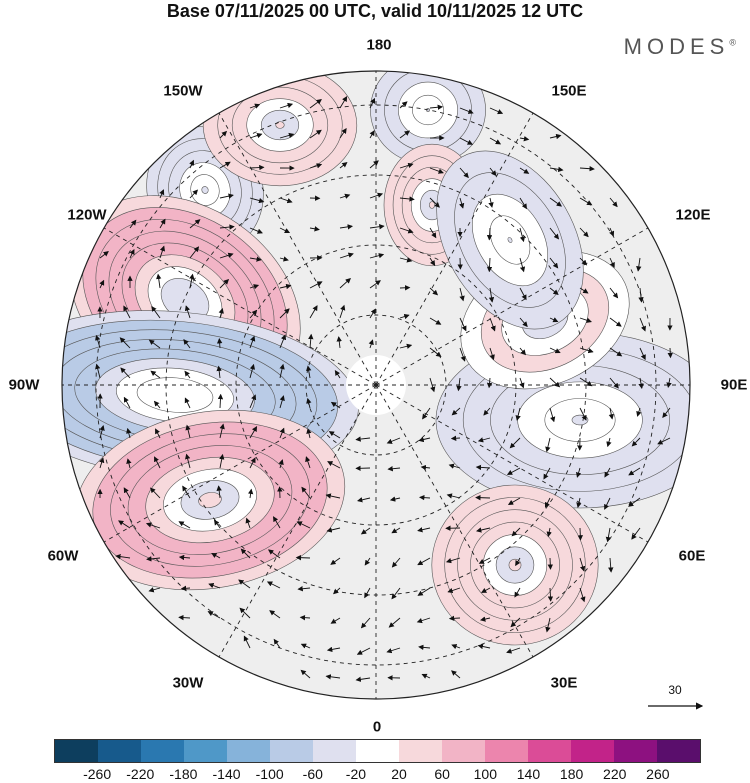 This screenshot has height=783, width=750. Describe the element at coordinates (376, 385) in the screenshot. I see `latitude-circle` at that location.